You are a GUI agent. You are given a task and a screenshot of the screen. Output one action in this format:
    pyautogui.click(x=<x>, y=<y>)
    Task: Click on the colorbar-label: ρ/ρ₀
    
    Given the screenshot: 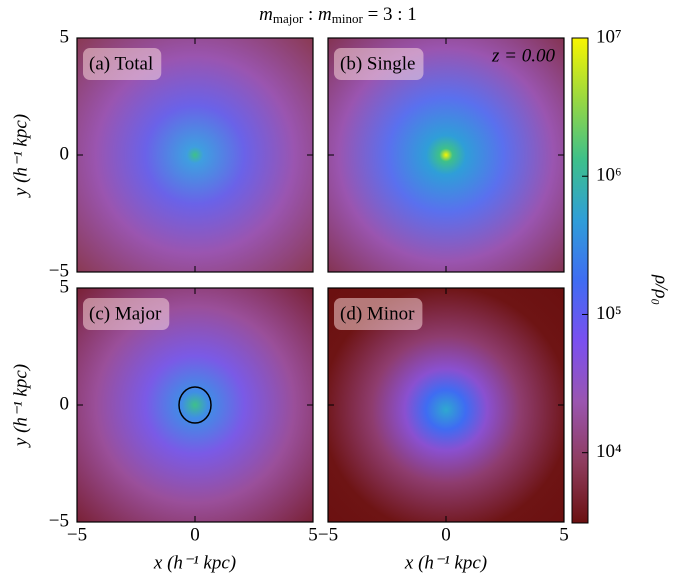 What is the action you would take?
    pyautogui.click(x=661, y=289)
    